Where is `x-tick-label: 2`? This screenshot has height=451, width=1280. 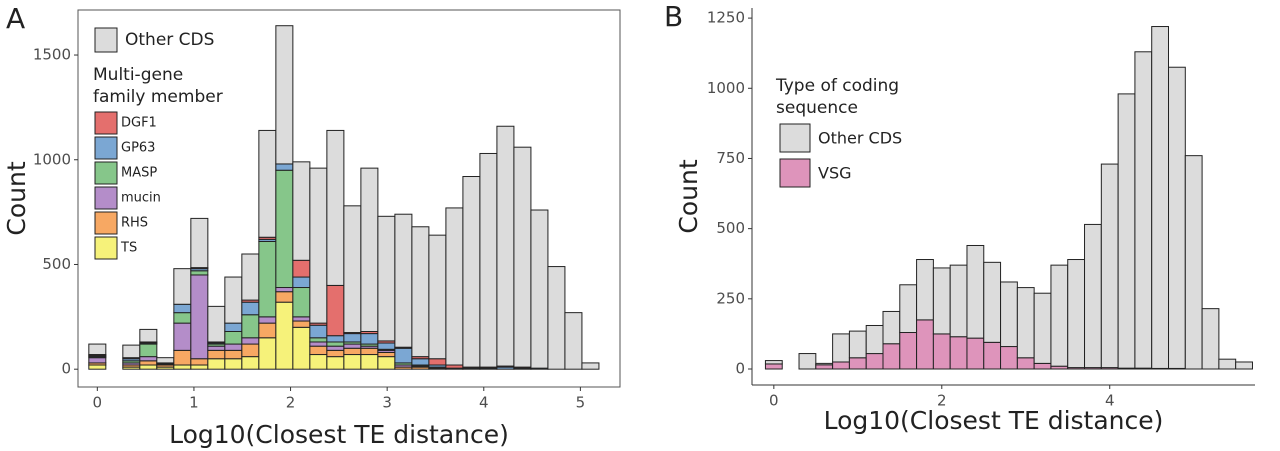 x-tick-label: 2 is located at coordinates (291, 403).